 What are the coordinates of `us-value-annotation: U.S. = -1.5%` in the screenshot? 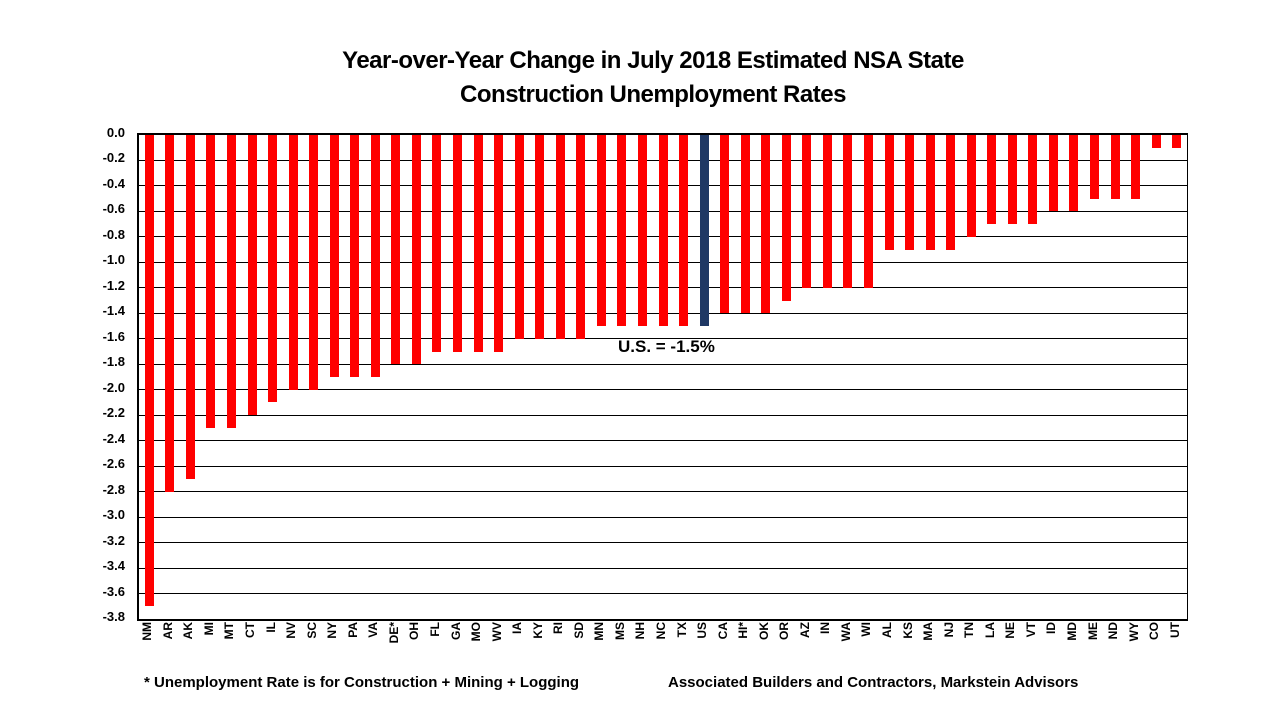 It's located at (666, 346).